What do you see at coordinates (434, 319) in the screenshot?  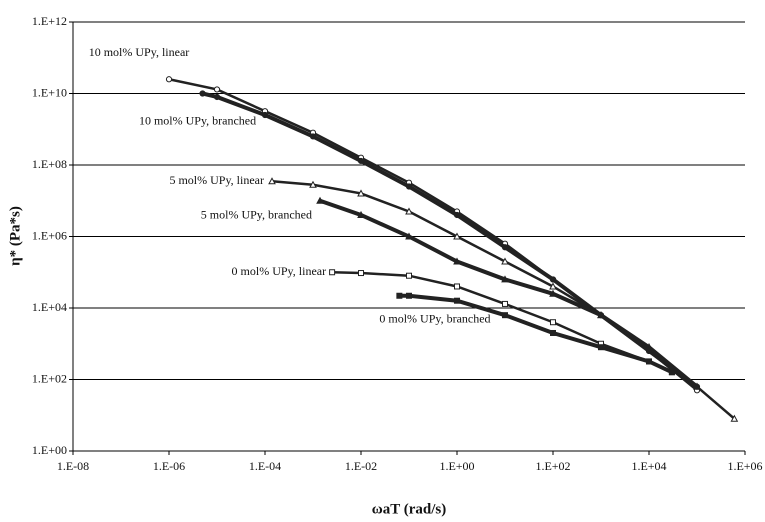 I see `series-label: 0 mol% UPy, branched` at bounding box center [434, 319].